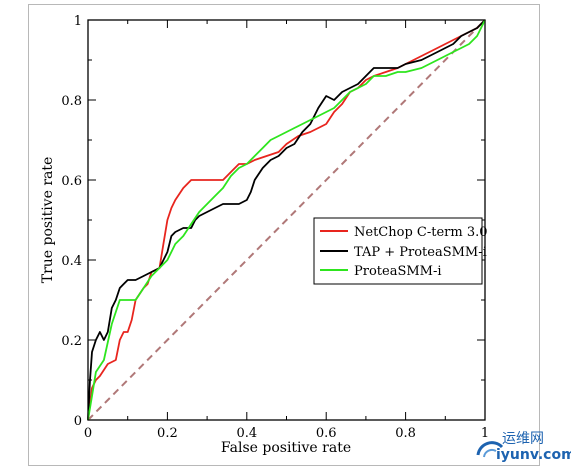 The image size is (571, 472). Describe the element at coordinates (420, 252) in the screenshot. I see `legend-label-tap: TAP + ProteaSMM-i` at that location.